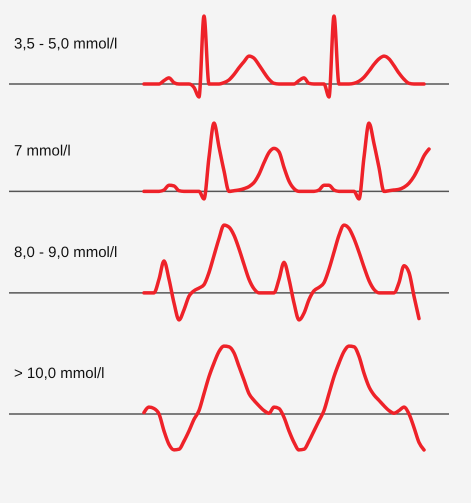  What do you see at coordinates (66, 43) in the screenshot?
I see `text: 3,5 - 5,0 mmol/l` at bounding box center [66, 43].